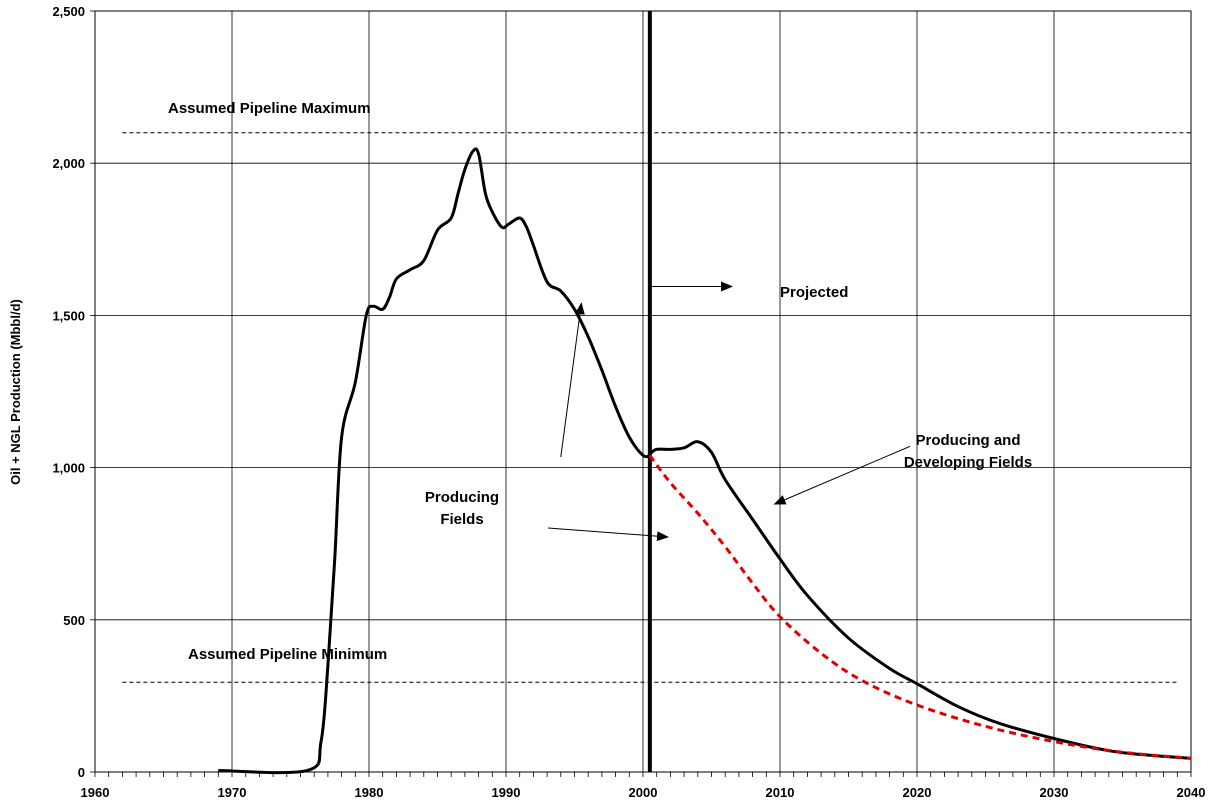  What do you see at coordinates (842, 475) in the screenshot?
I see `arrow-producing-developing-fields` at bounding box center [842, 475].